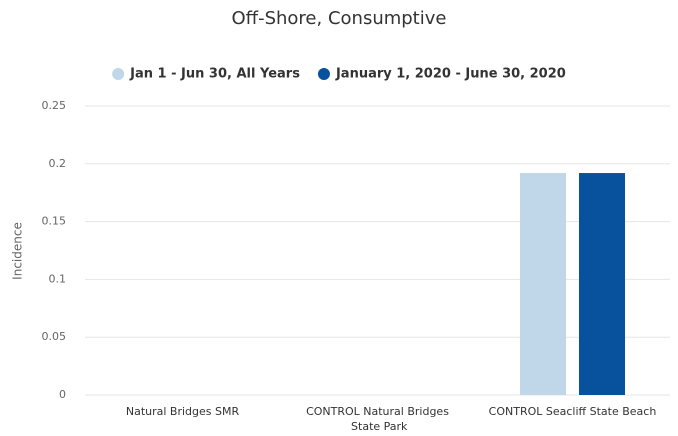 This screenshot has width=678, height=436. Describe the element at coordinates (377, 419) in the screenshot. I see `x-tick-label: CONTROL Natural Bridges State Park` at that location.